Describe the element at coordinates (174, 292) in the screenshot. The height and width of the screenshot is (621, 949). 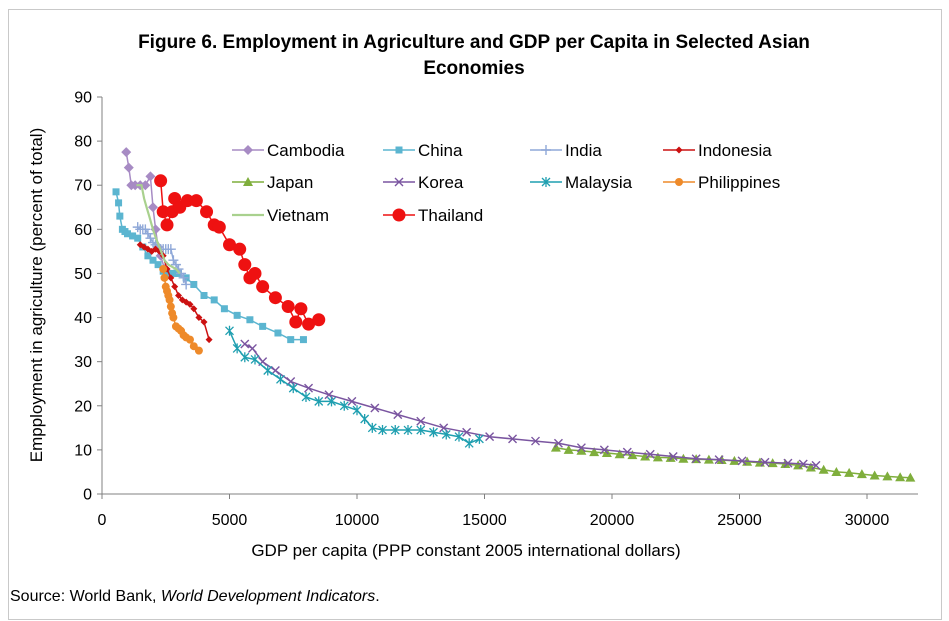
I see `series-indonesia` at that location.